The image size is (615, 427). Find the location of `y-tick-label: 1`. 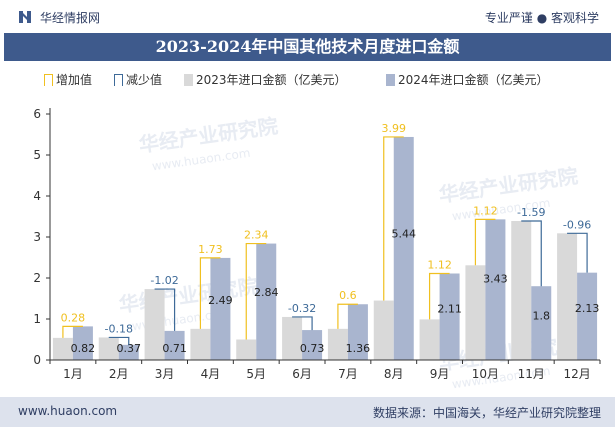

y-tick-label: 1 is located at coordinates (37, 319).